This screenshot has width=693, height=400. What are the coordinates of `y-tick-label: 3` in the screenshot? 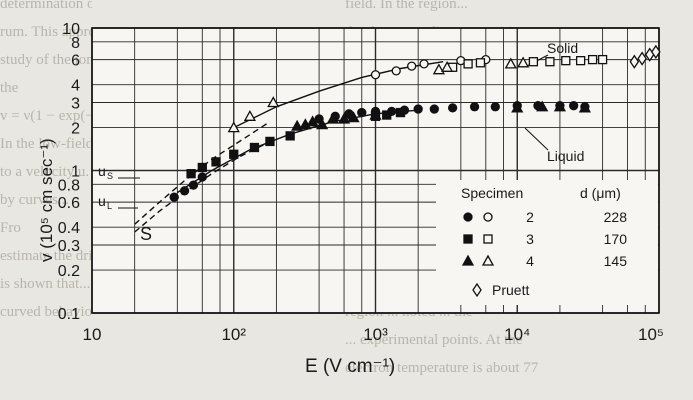 It's located at (75, 104).